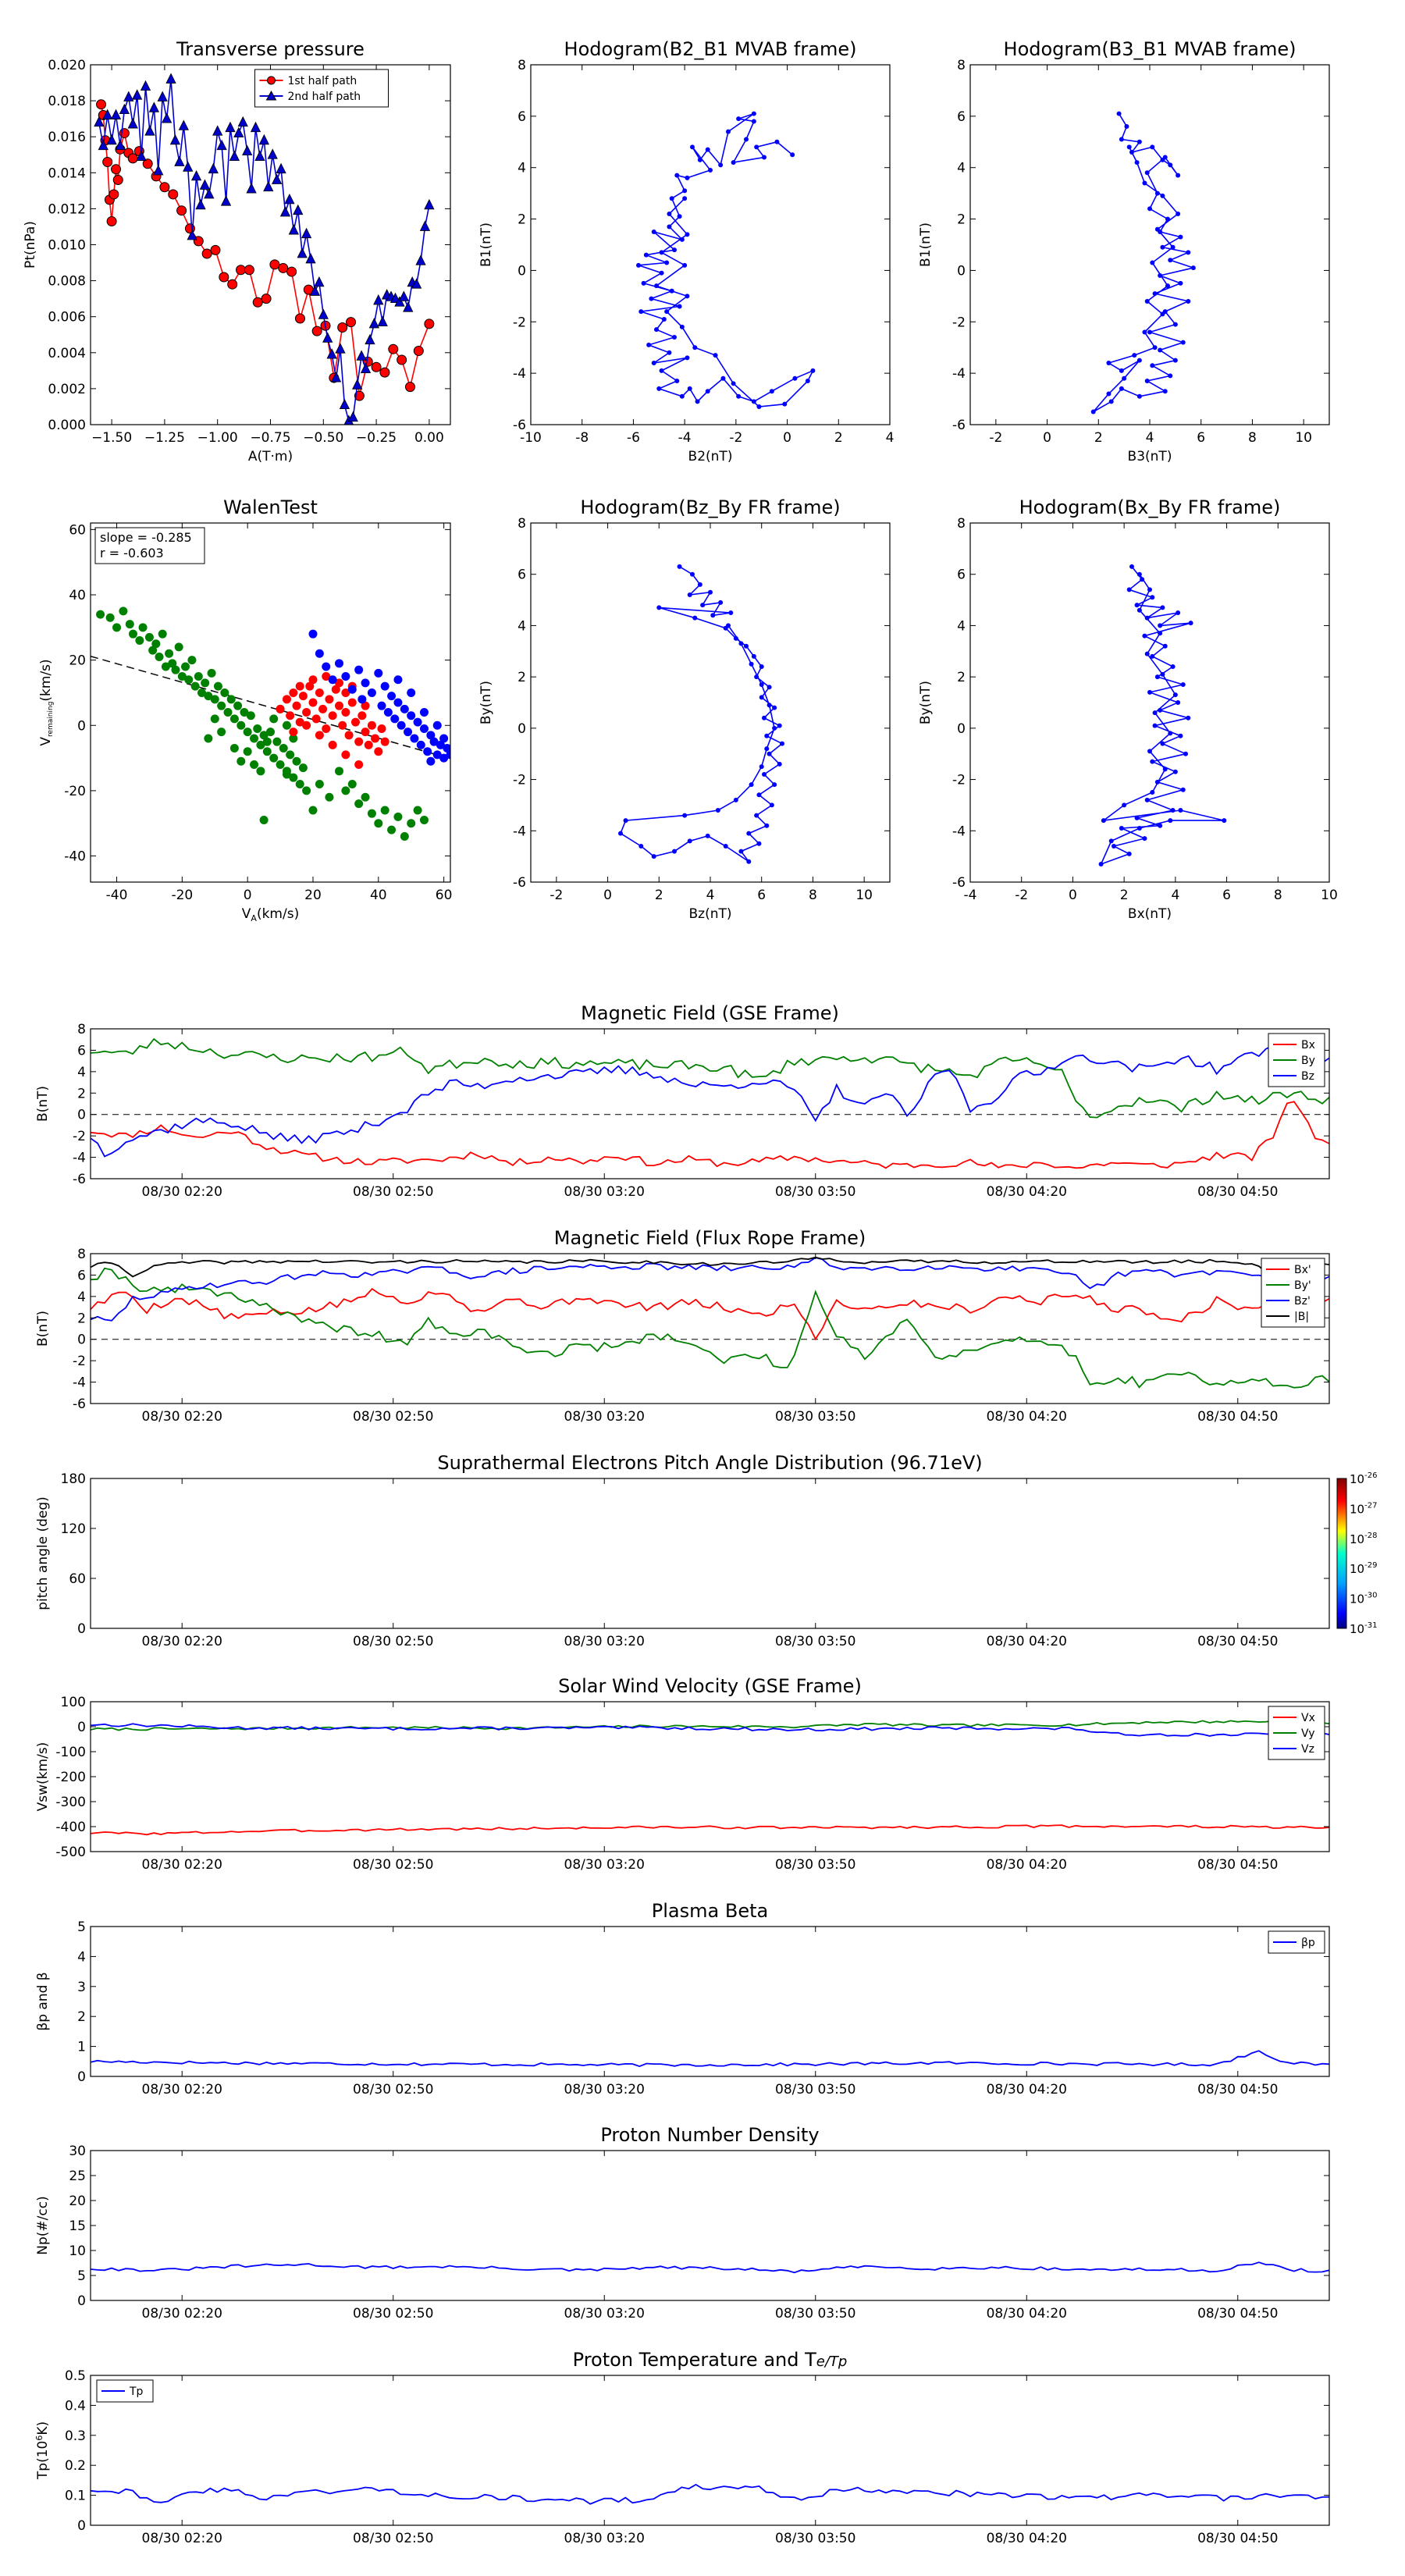 The width and height of the screenshot is (1405, 2576). Describe the element at coordinates (77, 2176) in the screenshot. I see `y-tick-label: 25` at that location.